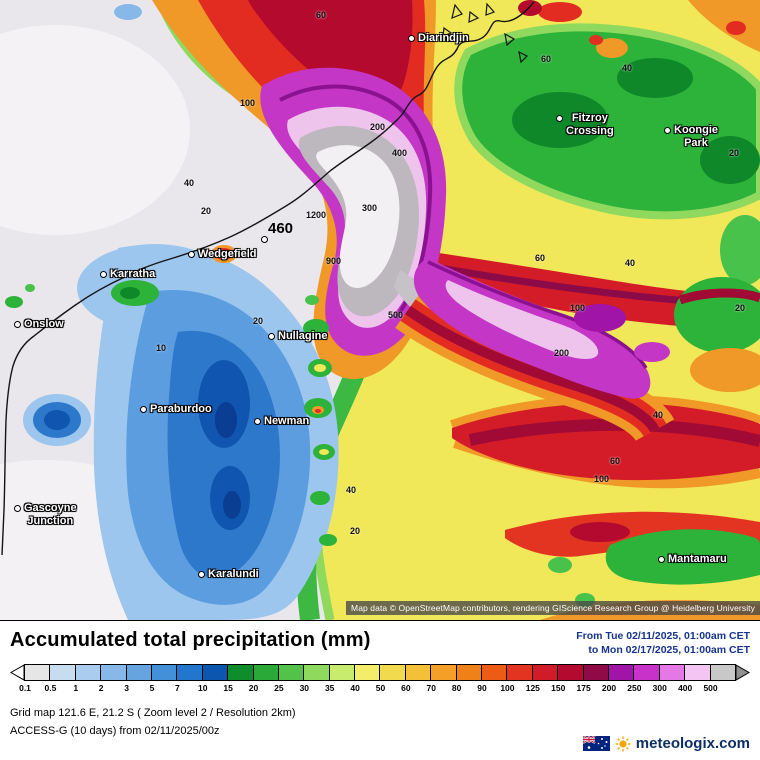 The image size is (760, 760). Describe the element at coordinates (60, 679) in the screenshot. I see `scale-cell: 0.5` at that location.